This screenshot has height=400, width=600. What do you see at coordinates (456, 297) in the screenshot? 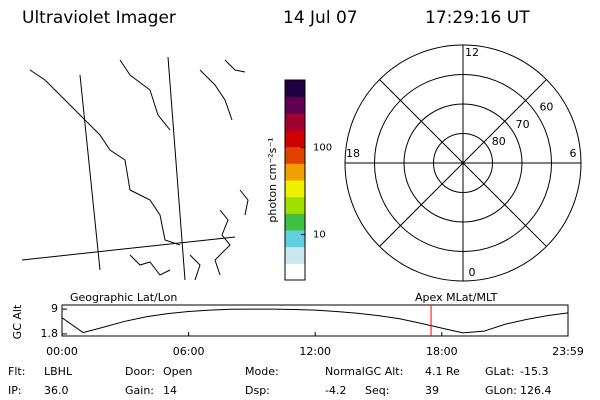
I see `right-label: Apex MLat/MLT` at bounding box center [456, 297].